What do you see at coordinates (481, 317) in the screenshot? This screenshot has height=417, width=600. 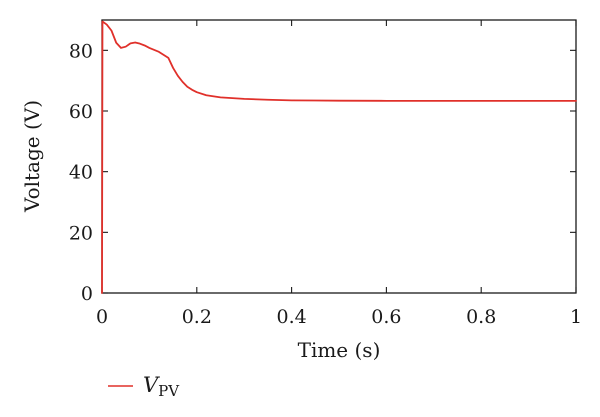 I see `x-tick-label: 0.8` at bounding box center [481, 317].